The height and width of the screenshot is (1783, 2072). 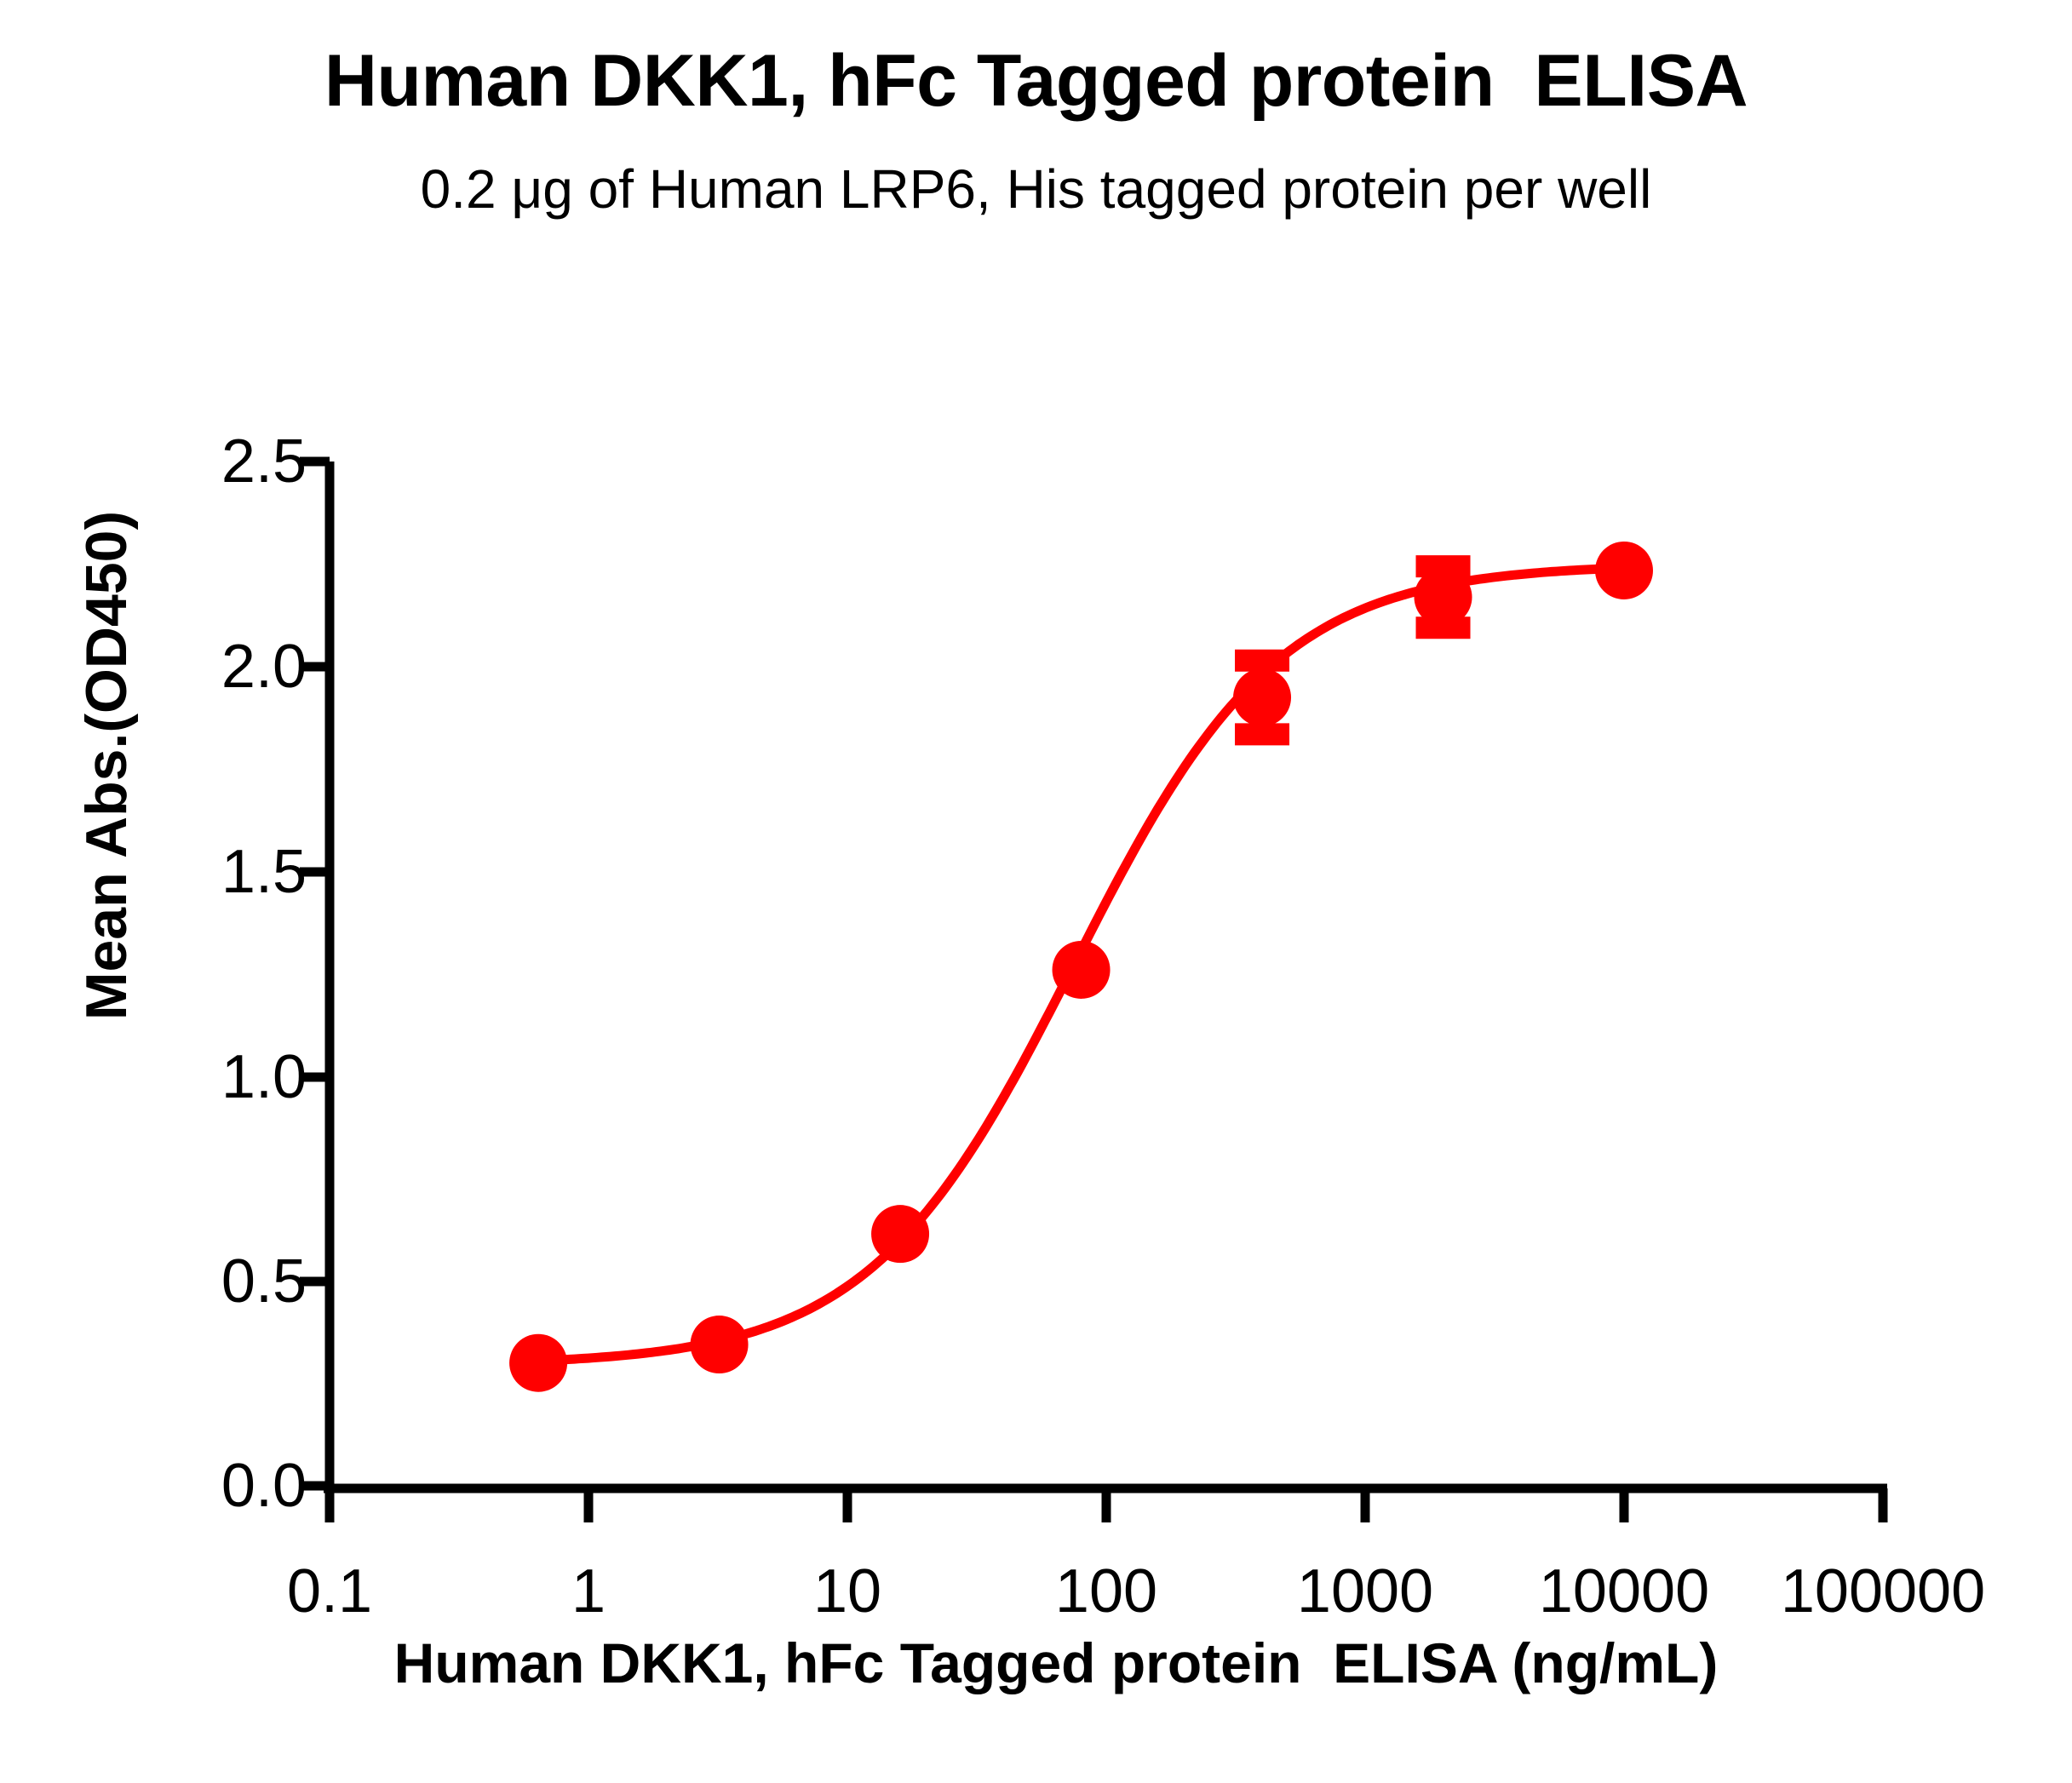 What do you see at coordinates (847, 1591) in the screenshot?
I see `x-tick-label-10: 10` at bounding box center [847, 1591].